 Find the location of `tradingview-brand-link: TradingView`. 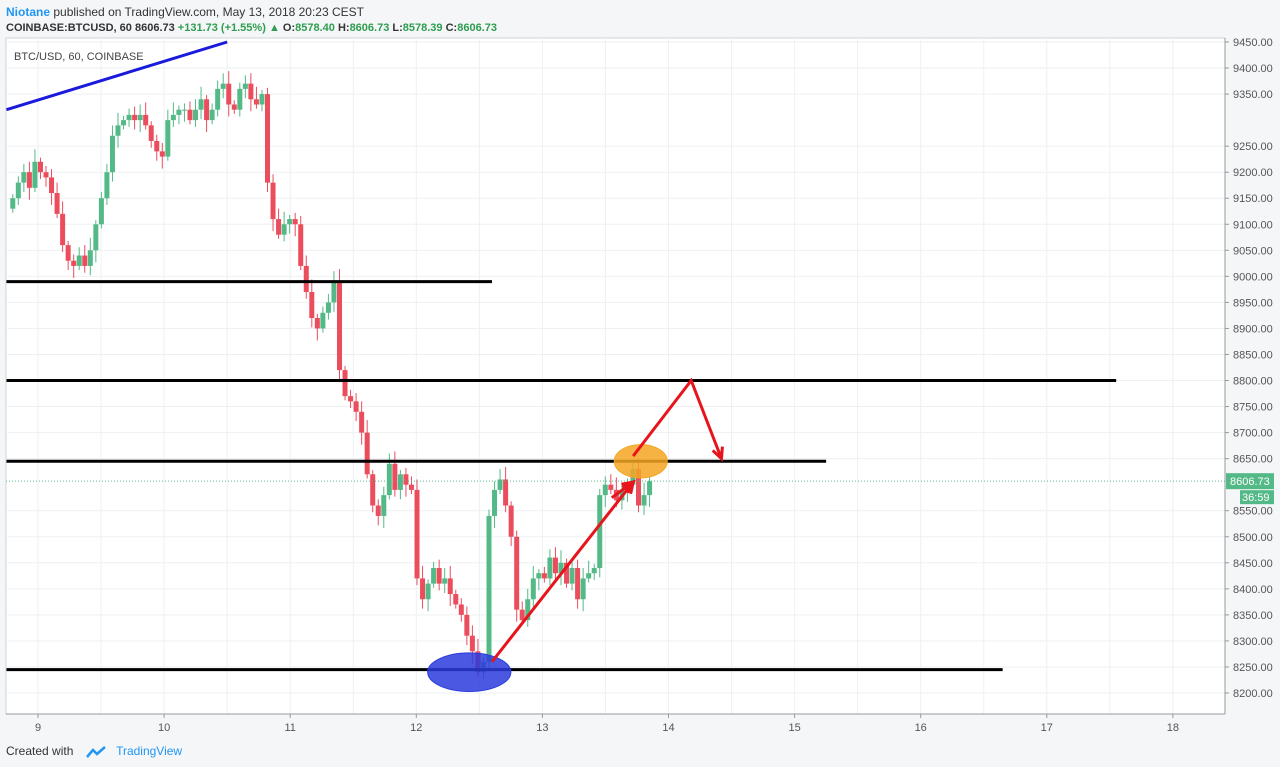

tradingview-brand-link: TradingView is located at coordinates (149, 751).